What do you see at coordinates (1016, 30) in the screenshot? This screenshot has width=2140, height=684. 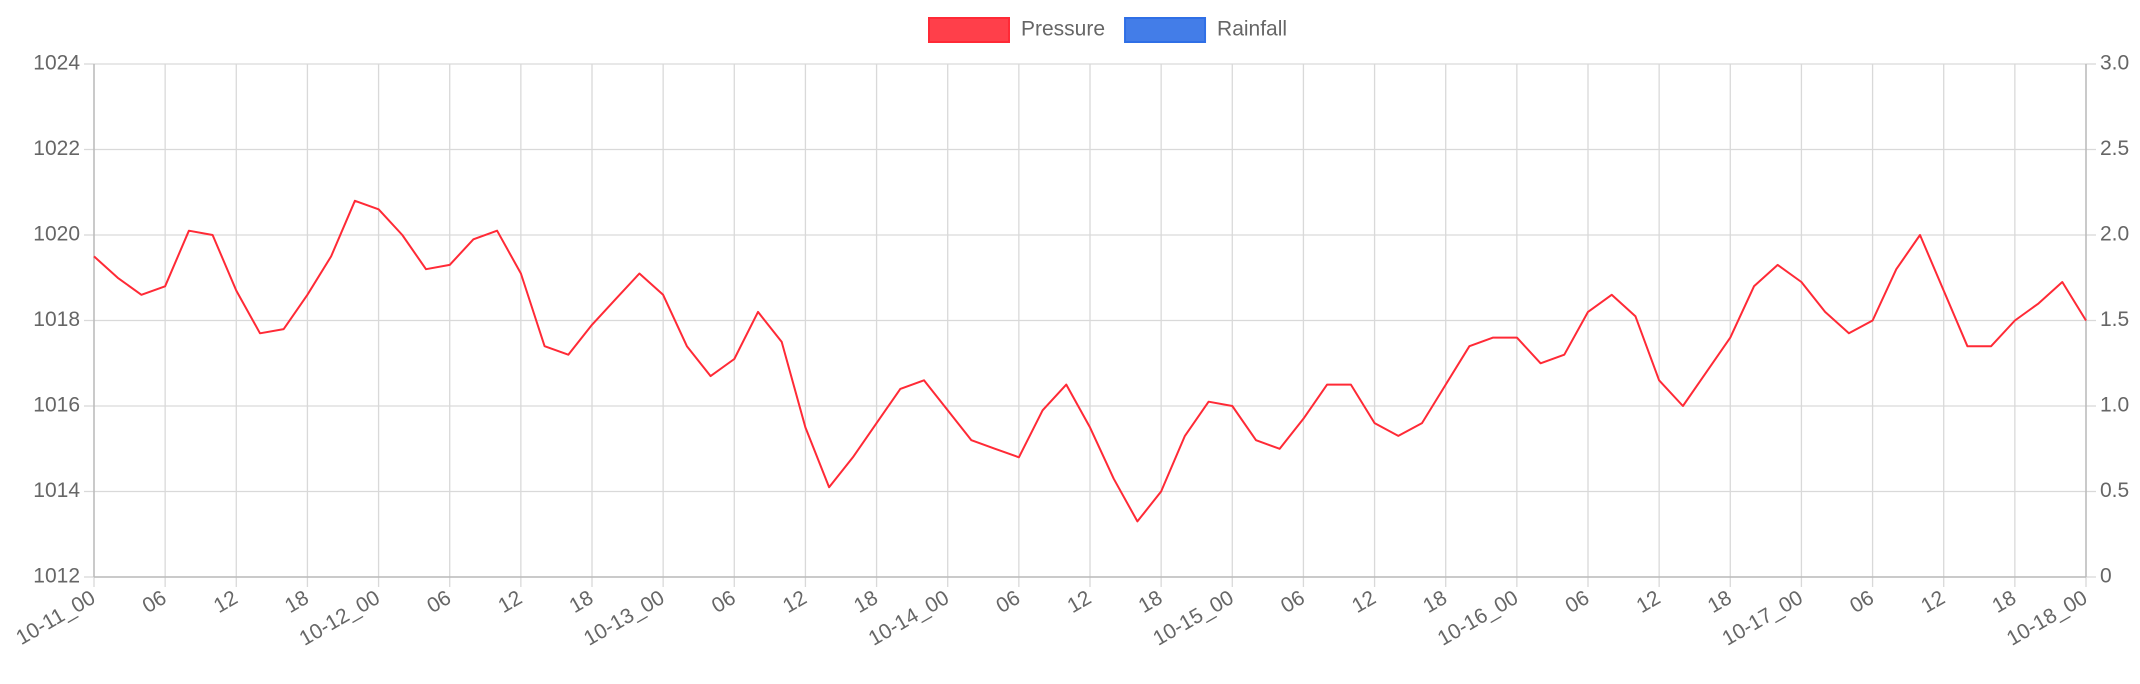 I see `legend-item: Pressure` at bounding box center [1016, 30].